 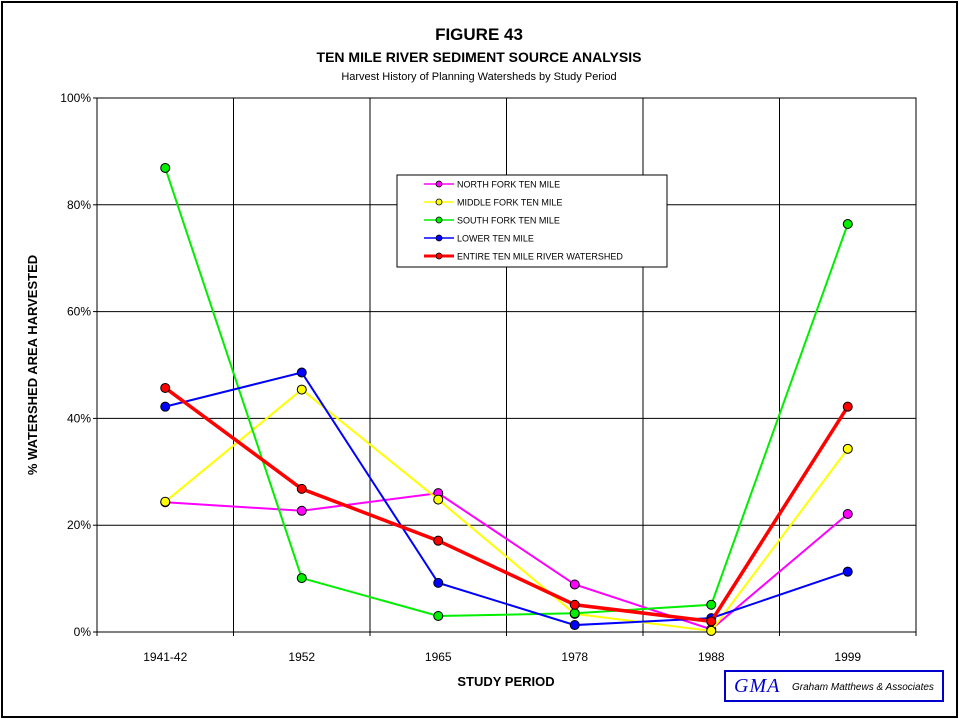 I want to click on legend-entry: ENTIRE TEN MILE RIVER WATERSHED, so click(x=523, y=257).